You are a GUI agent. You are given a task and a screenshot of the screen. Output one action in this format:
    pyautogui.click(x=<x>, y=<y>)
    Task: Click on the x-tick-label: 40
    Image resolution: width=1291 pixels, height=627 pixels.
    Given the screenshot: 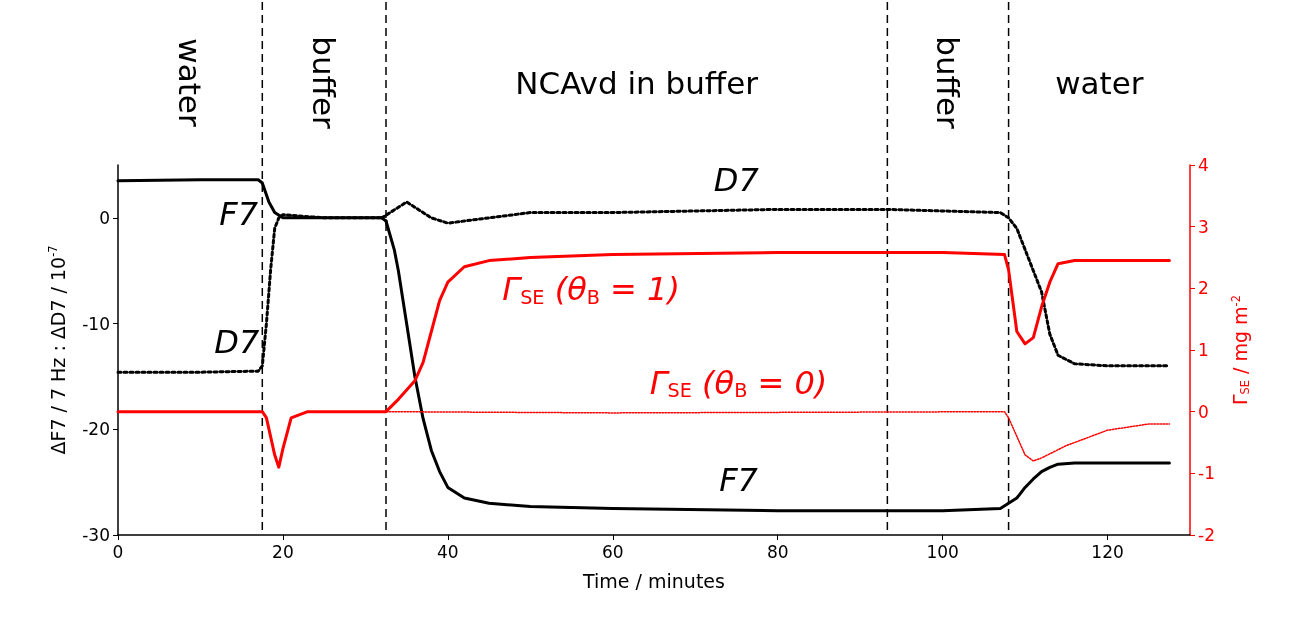 What is the action you would take?
    pyautogui.click(x=448, y=551)
    